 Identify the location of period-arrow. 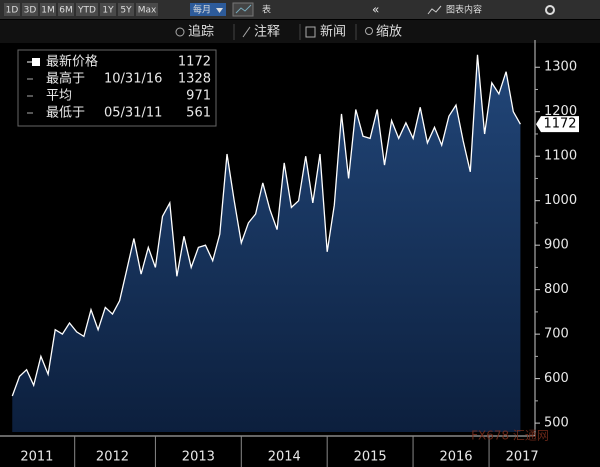
(219, 10).